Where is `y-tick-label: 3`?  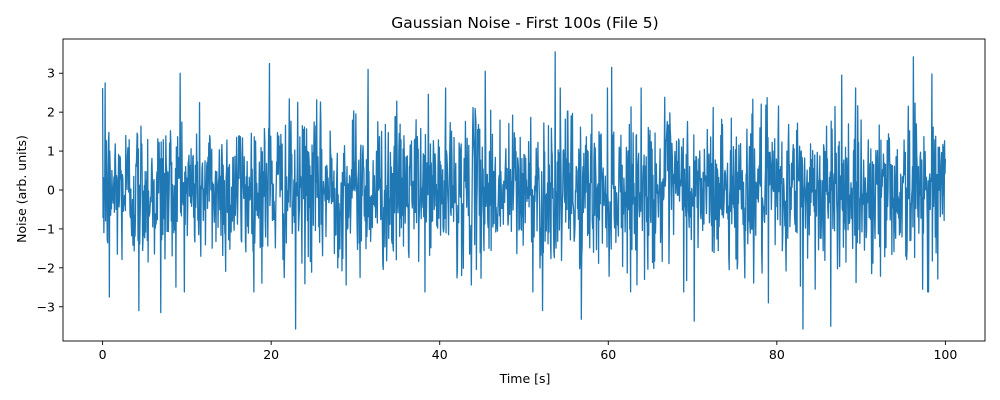
y-tick-label: 3 is located at coordinates (51, 73).